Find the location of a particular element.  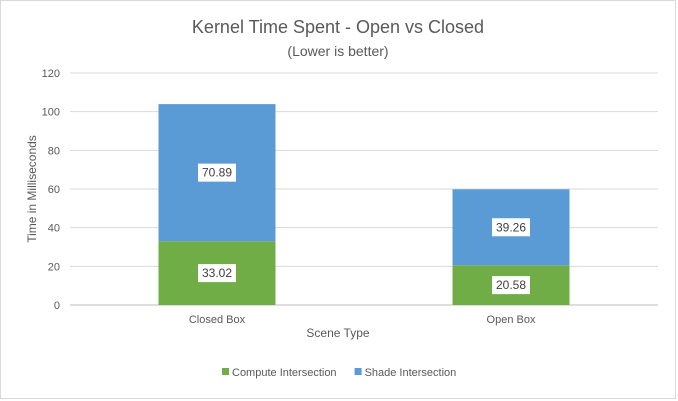

y-axis-title: Time in Milliseconds is located at coordinates (32, 189).